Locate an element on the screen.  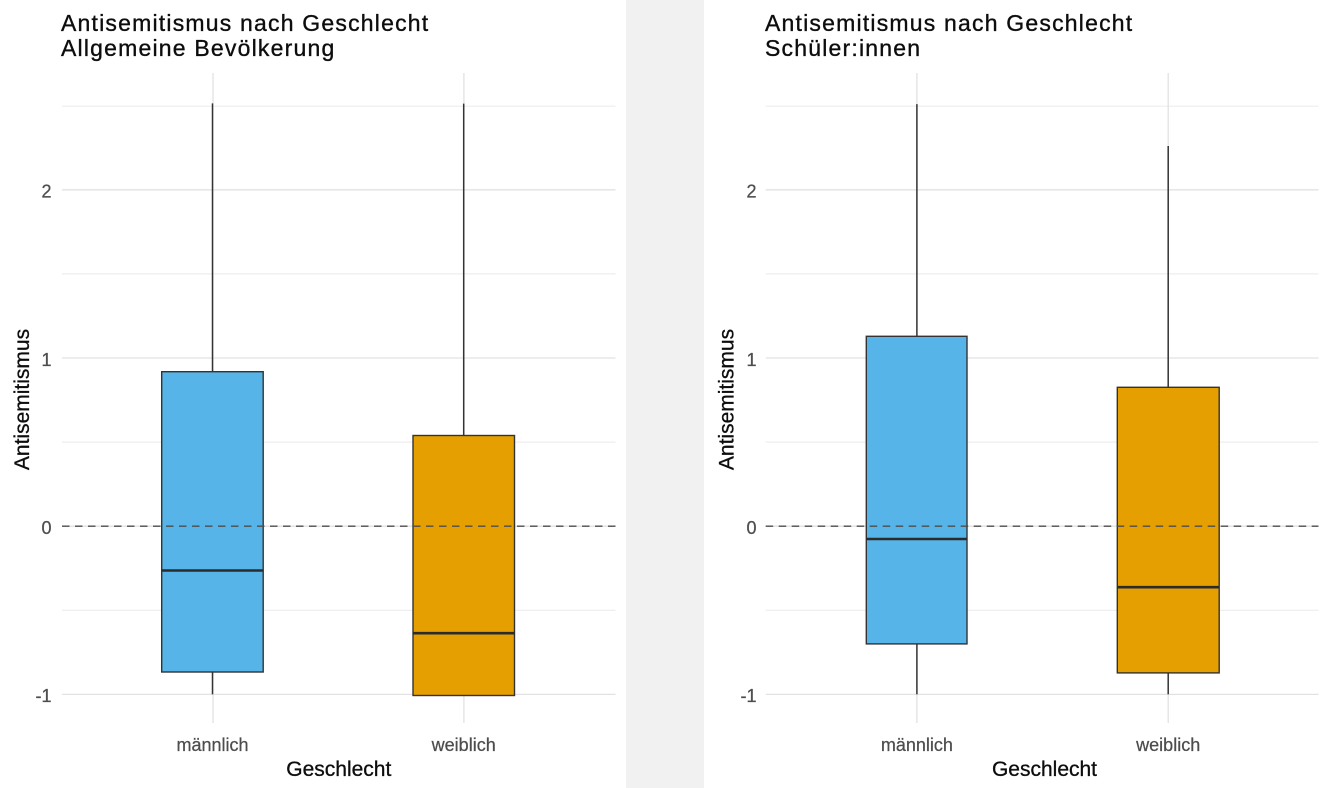
svg-text: Allgemeine Bevölkerung is located at coordinates (198, 48).